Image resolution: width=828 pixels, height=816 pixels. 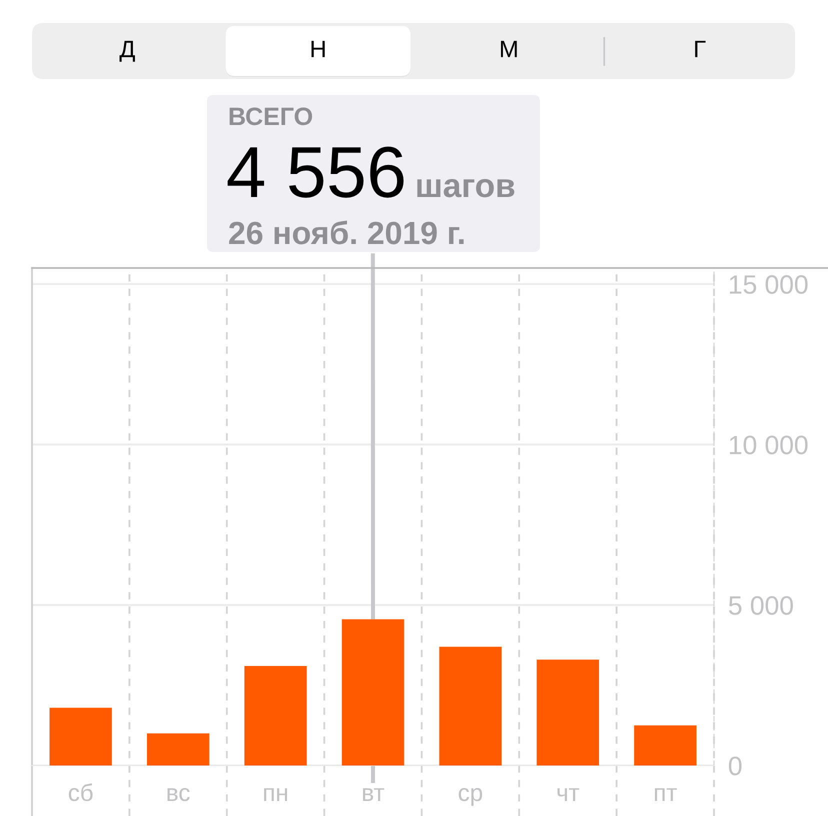 I want to click on x-tick-label: чт, so click(x=569, y=794).